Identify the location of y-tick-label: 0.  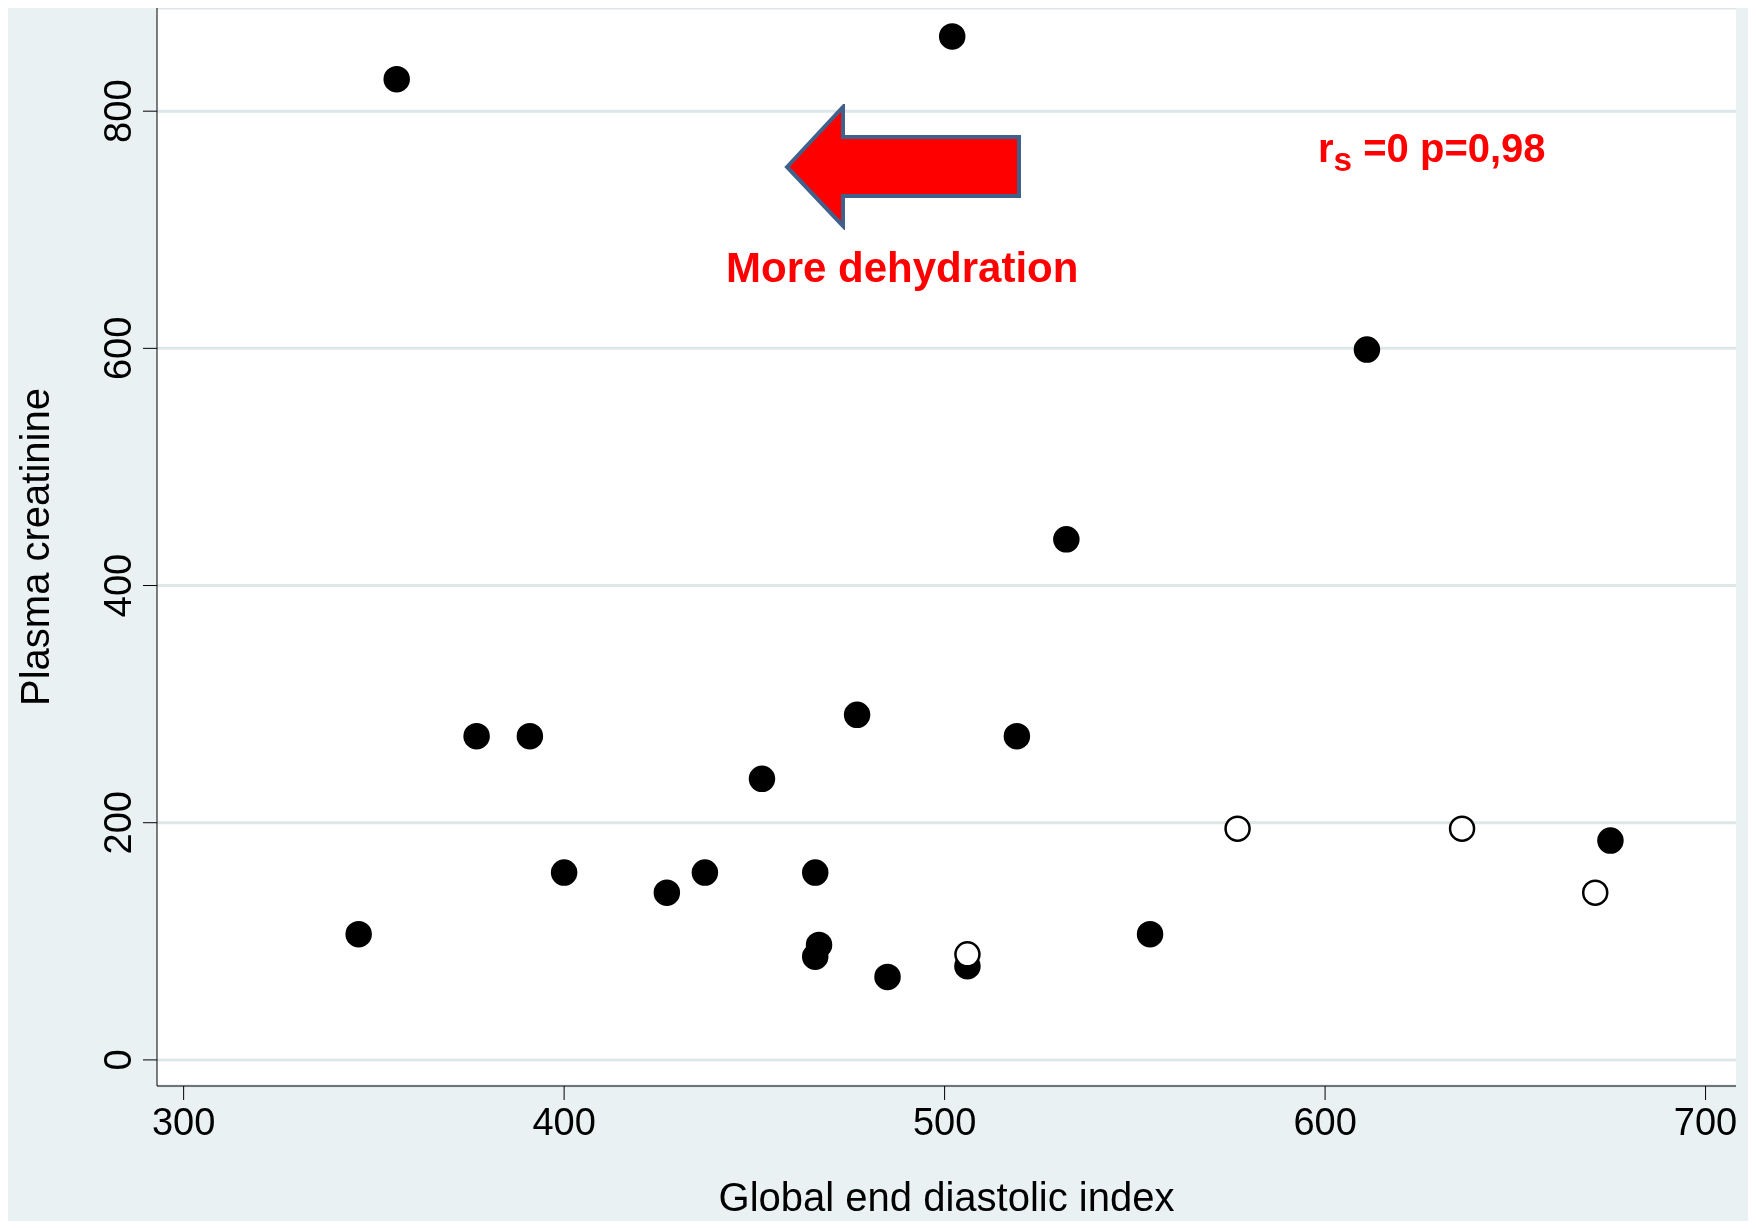
(118, 1060).